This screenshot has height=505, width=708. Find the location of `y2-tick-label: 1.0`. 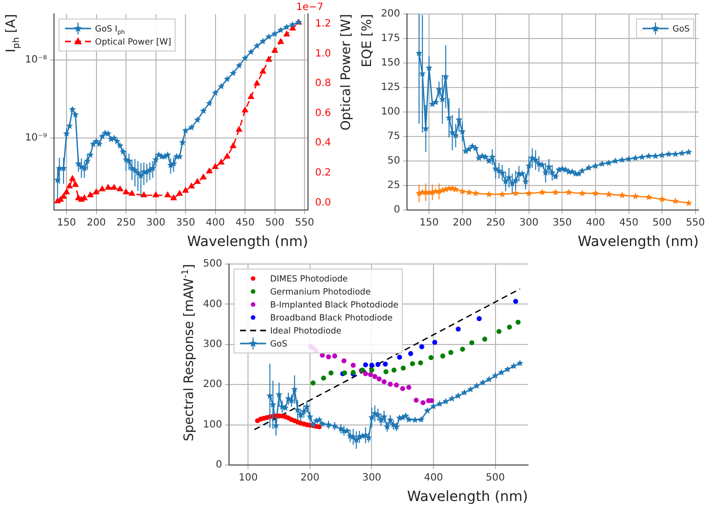

y2-tick-label: 1.0 is located at coordinates (323, 54).